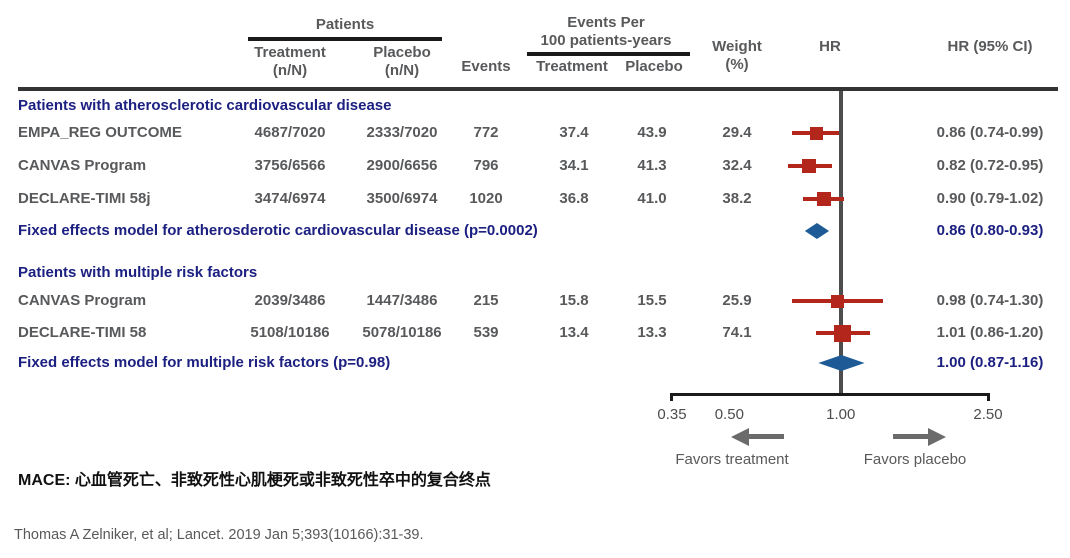  Describe the element at coordinates (402, 198) in the screenshot. I see `cell-placebo-nn: 3500/6974` at that location.